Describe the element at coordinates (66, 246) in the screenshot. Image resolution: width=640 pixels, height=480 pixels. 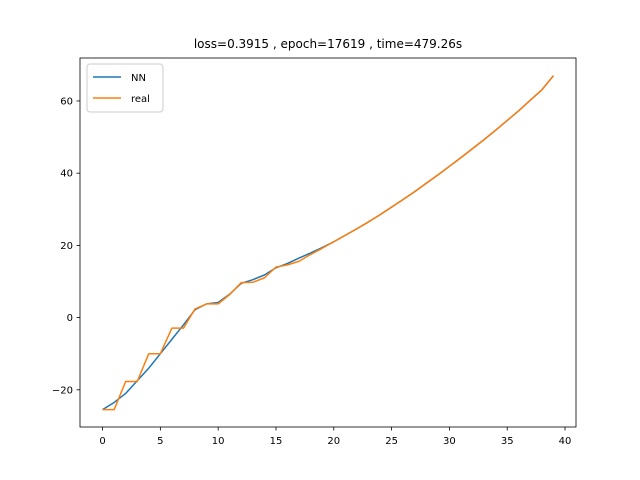
I see `y-tick-label: 20` at that location.